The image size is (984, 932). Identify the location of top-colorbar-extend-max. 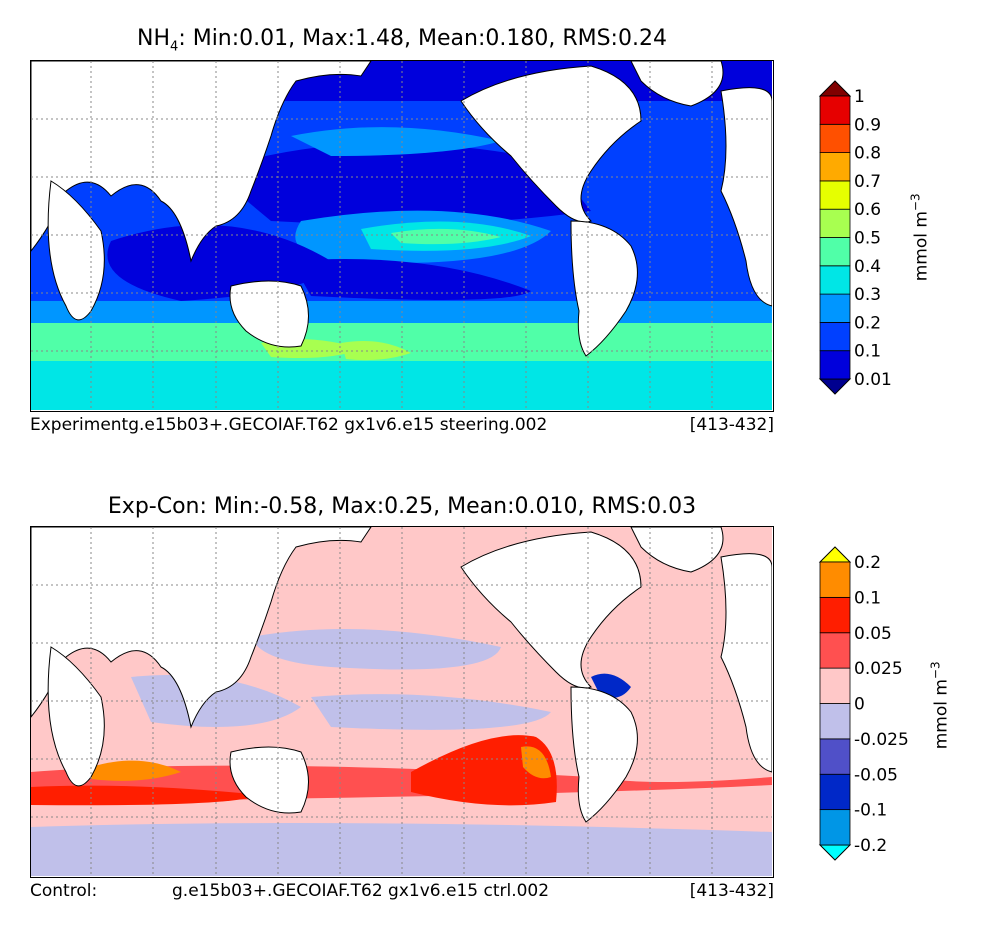
(835, 88).